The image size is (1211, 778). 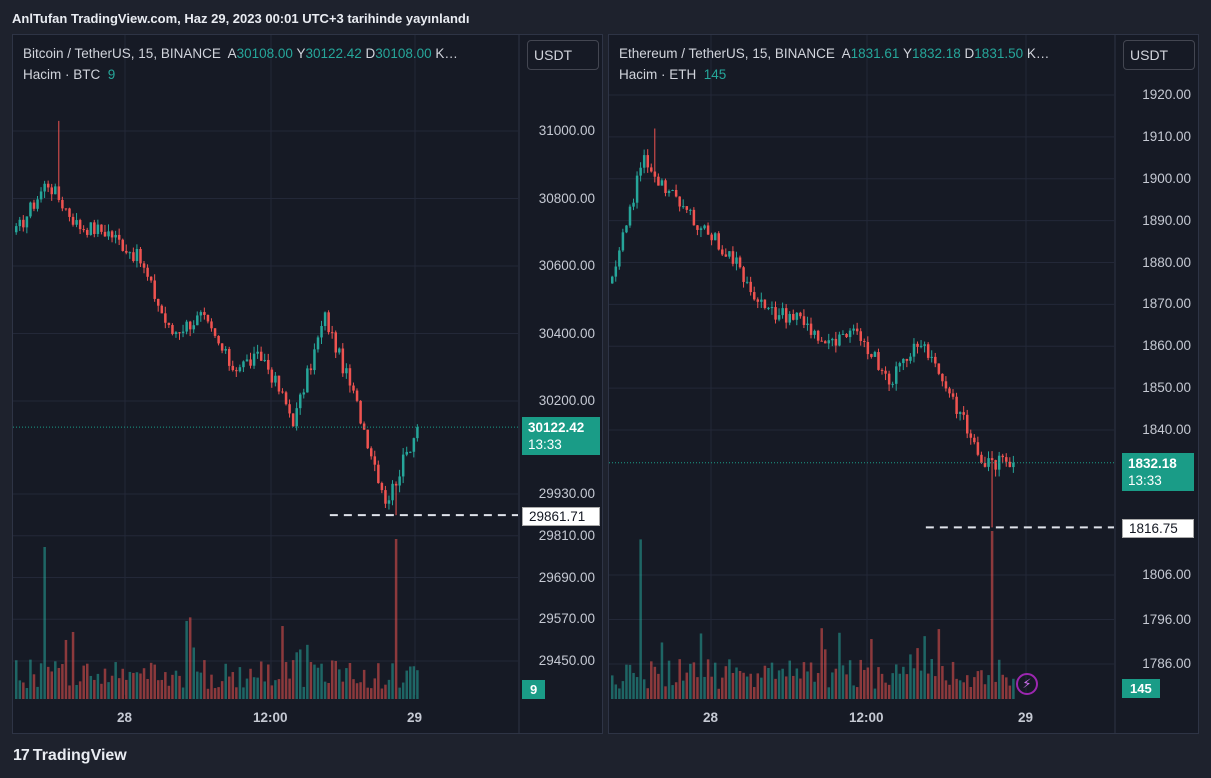 What do you see at coordinates (1027, 684) in the screenshot?
I see `lightning-icon: ⚡` at bounding box center [1027, 684].